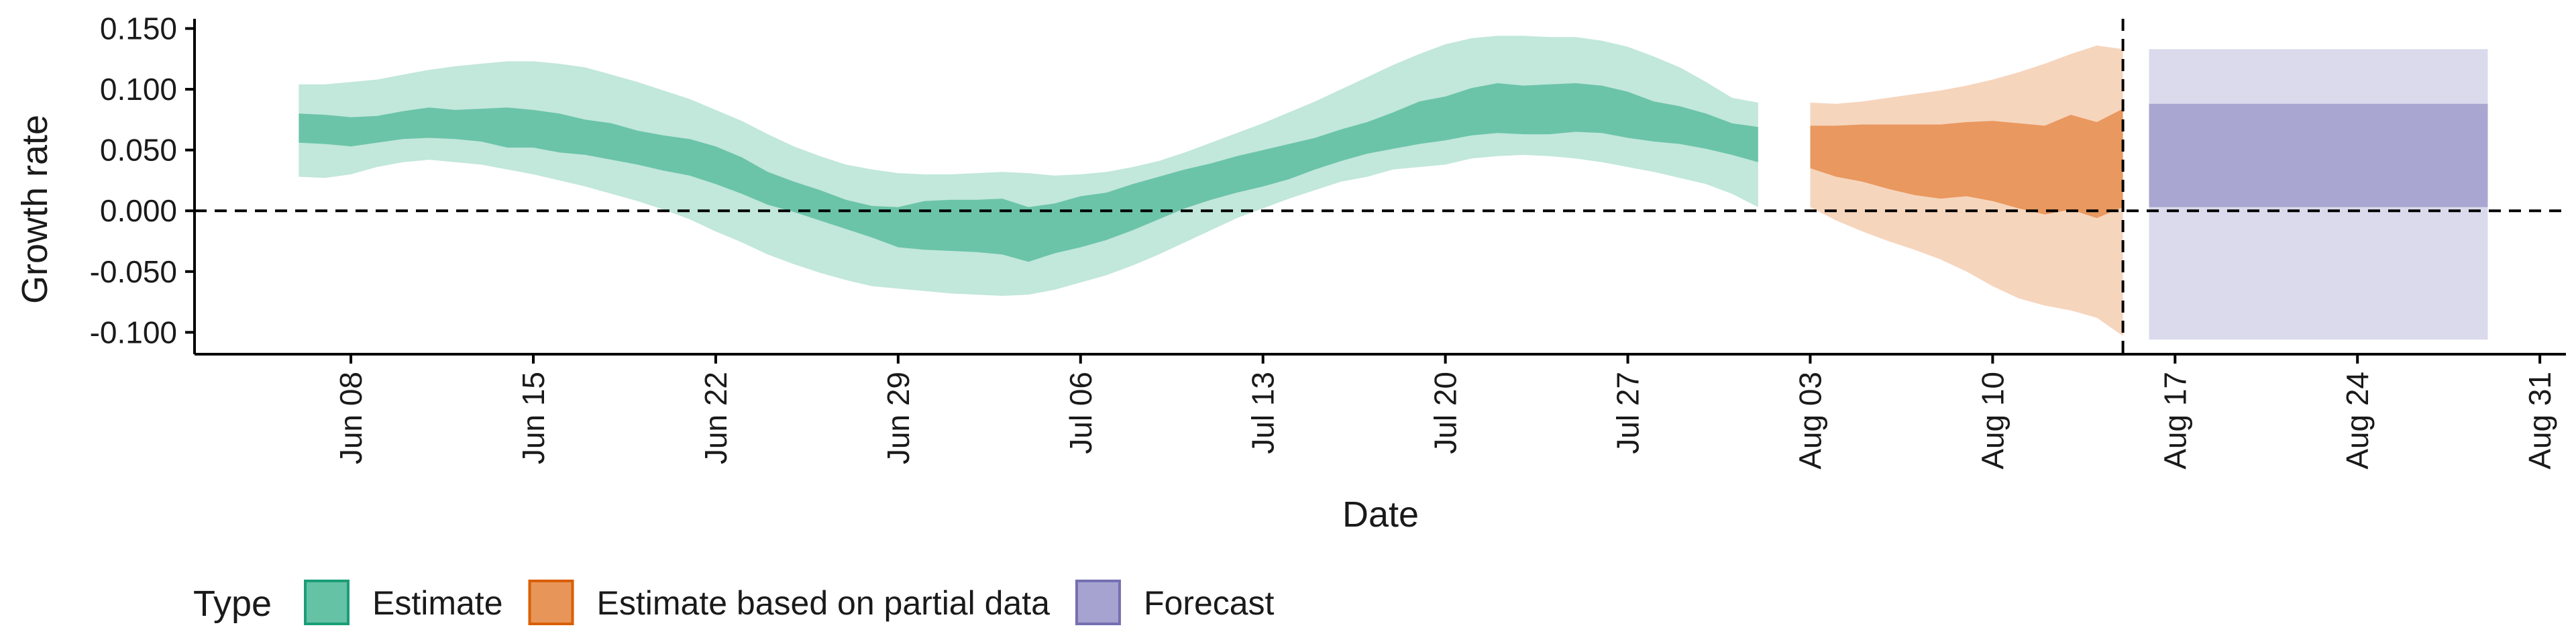 This screenshot has height=644, width=2576. I want to click on y-tick-label: 0.050, so click(138, 150).